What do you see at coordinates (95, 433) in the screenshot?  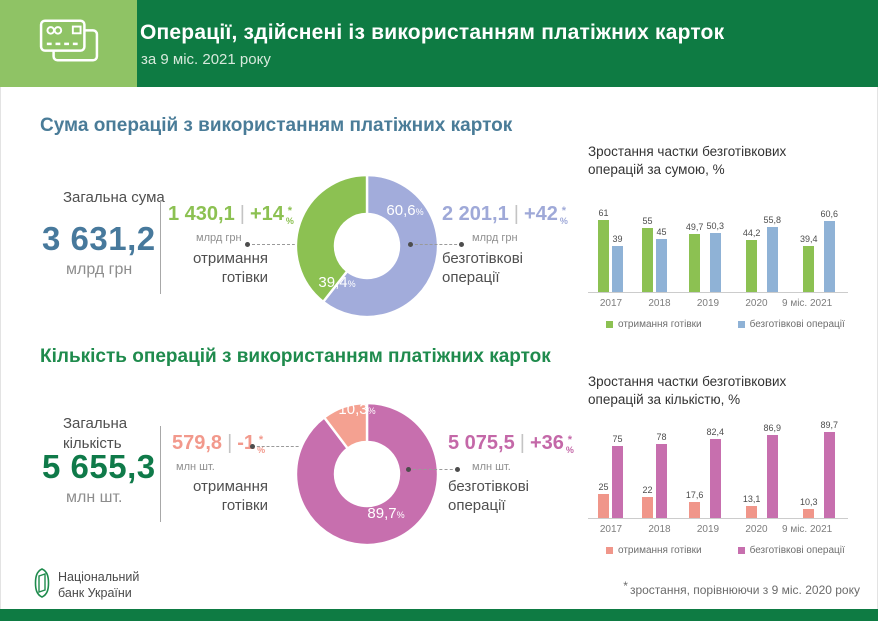 I see `total-count-label: Загальна кількість` at bounding box center [95, 433].